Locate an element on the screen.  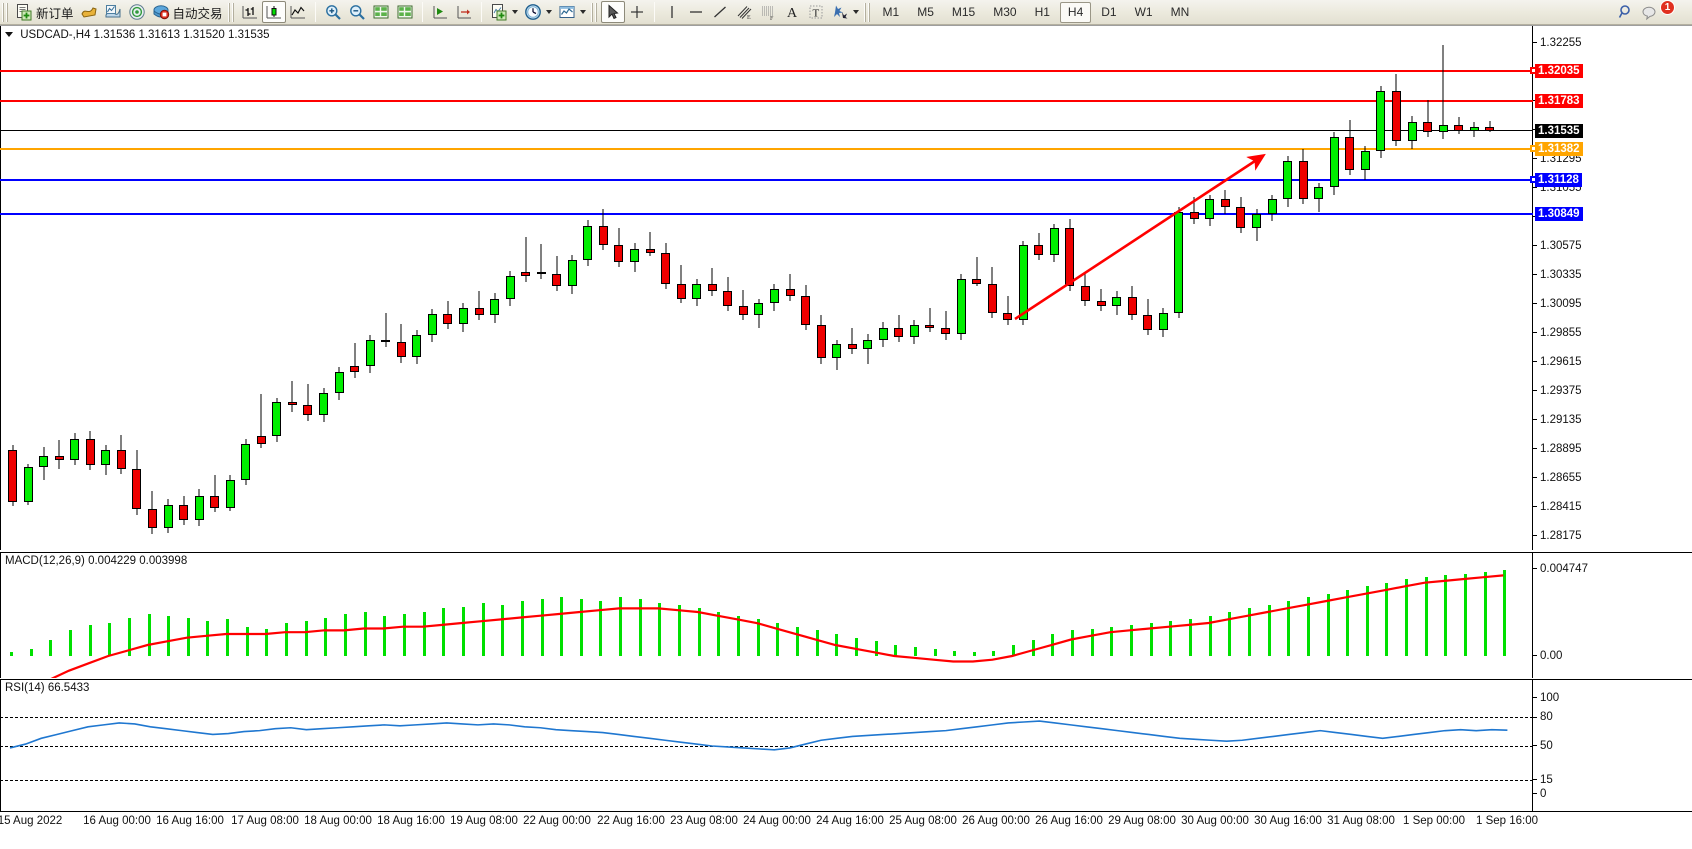
templates-icon is located at coordinates (113, 12).